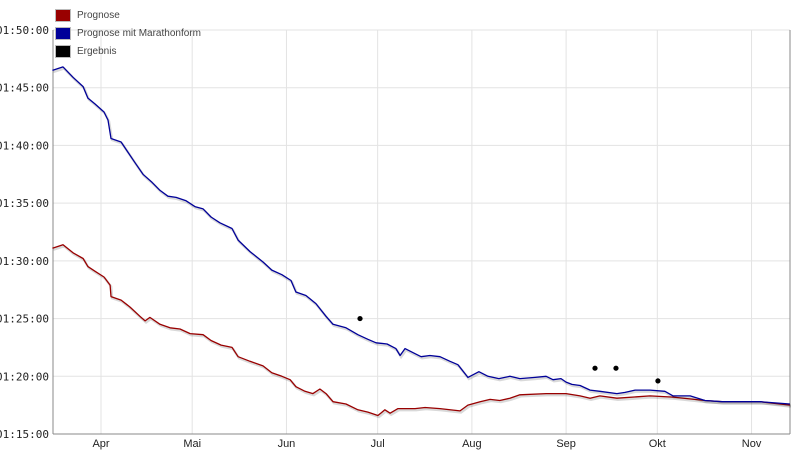 The height and width of the screenshot is (450, 800). Describe the element at coordinates (24, 434) in the screenshot. I see `y-tick-label: 01:15:00` at that location.